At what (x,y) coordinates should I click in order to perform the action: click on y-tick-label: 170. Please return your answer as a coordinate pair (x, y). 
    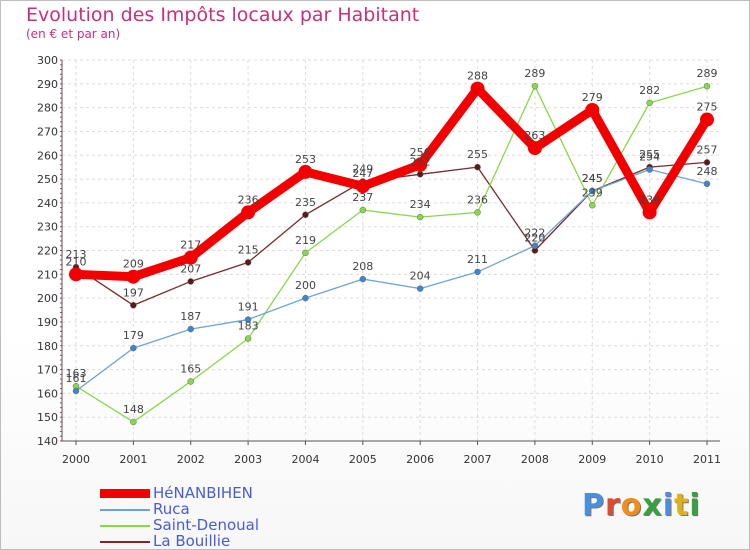
    Looking at the image, I should click on (47, 370).